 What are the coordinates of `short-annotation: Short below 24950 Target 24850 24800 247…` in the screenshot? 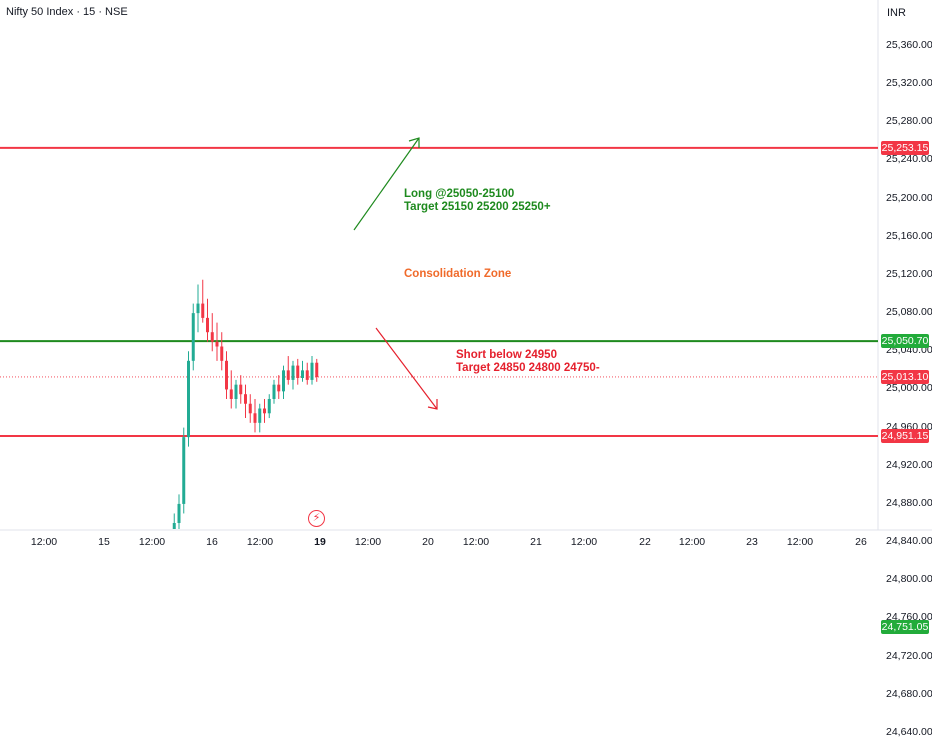 It's located at (528, 362).